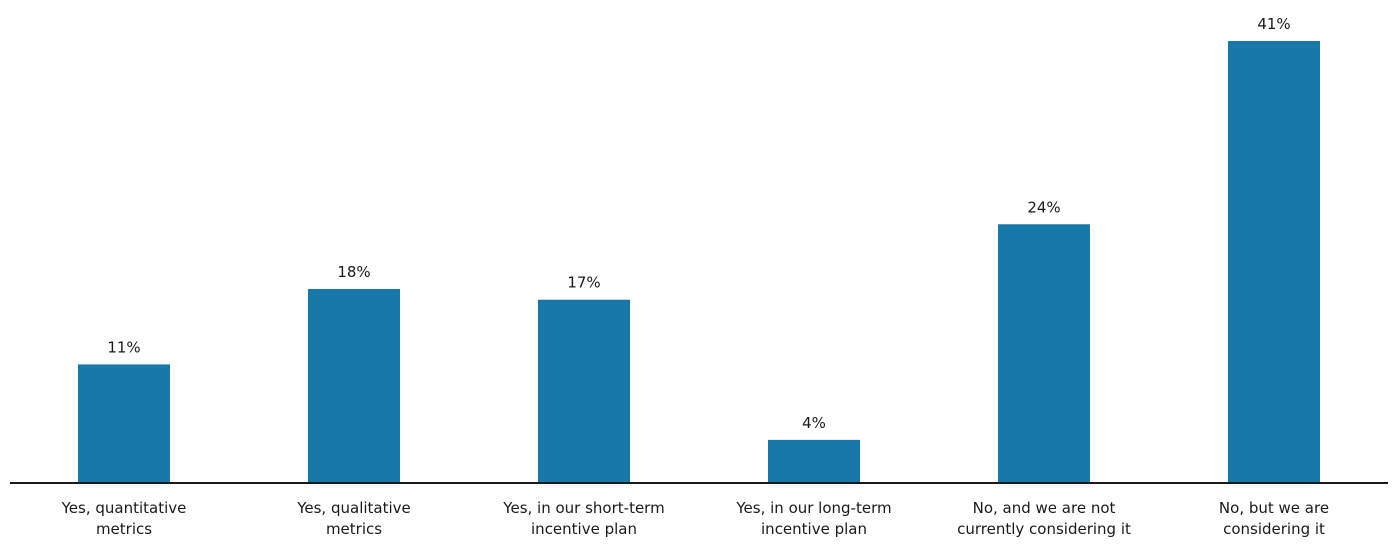  Describe the element at coordinates (353, 272) in the screenshot. I see `data-label: 18%` at that location.